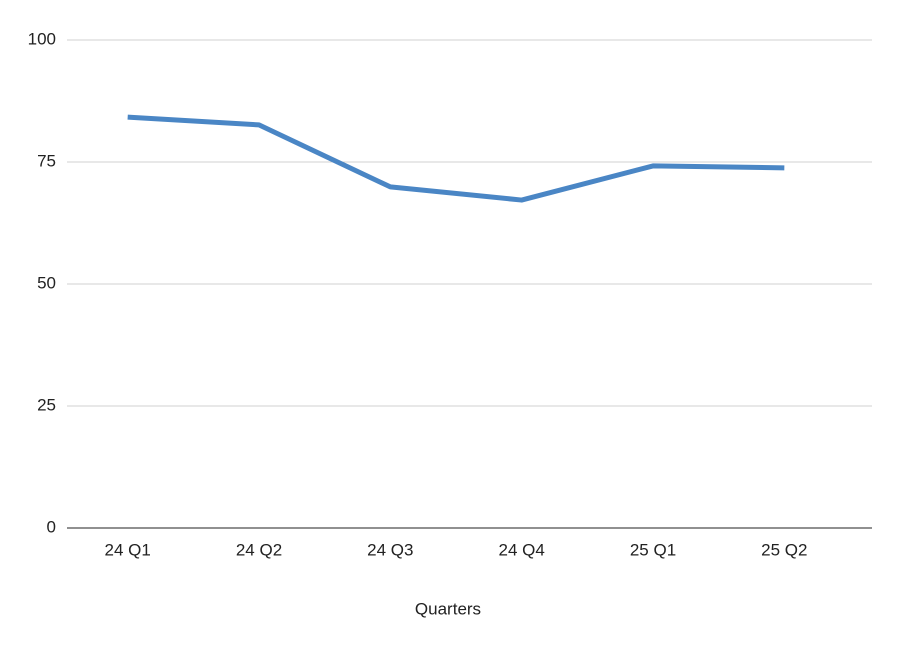  I want to click on y-tick-label: 100, so click(42, 38).